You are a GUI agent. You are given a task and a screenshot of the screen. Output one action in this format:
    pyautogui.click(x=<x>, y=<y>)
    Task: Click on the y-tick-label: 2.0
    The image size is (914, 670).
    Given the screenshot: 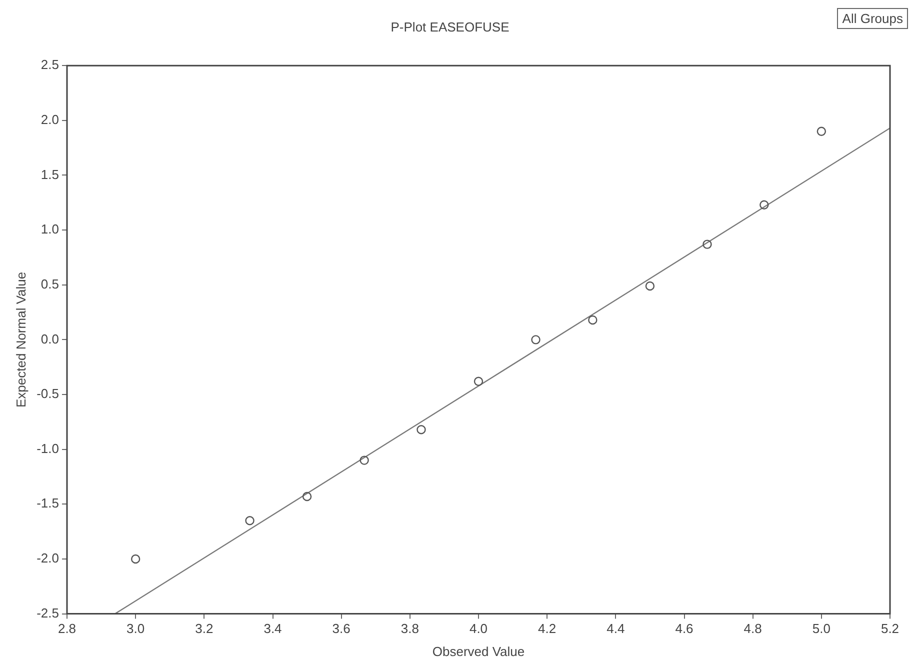 What is the action you would take?
    pyautogui.click(x=49, y=119)
    